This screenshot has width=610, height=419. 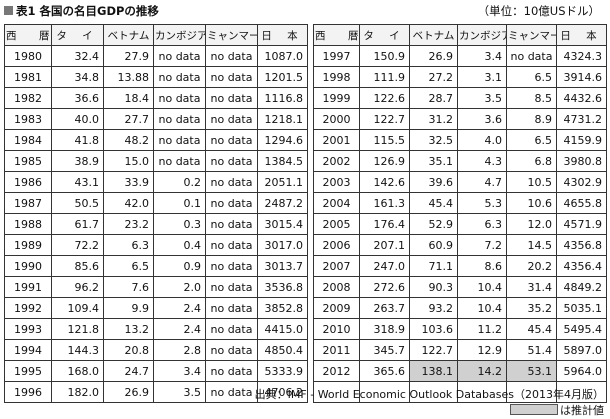 I want to click on cell-vietnam: 32.5, so click(x=433, y=140).